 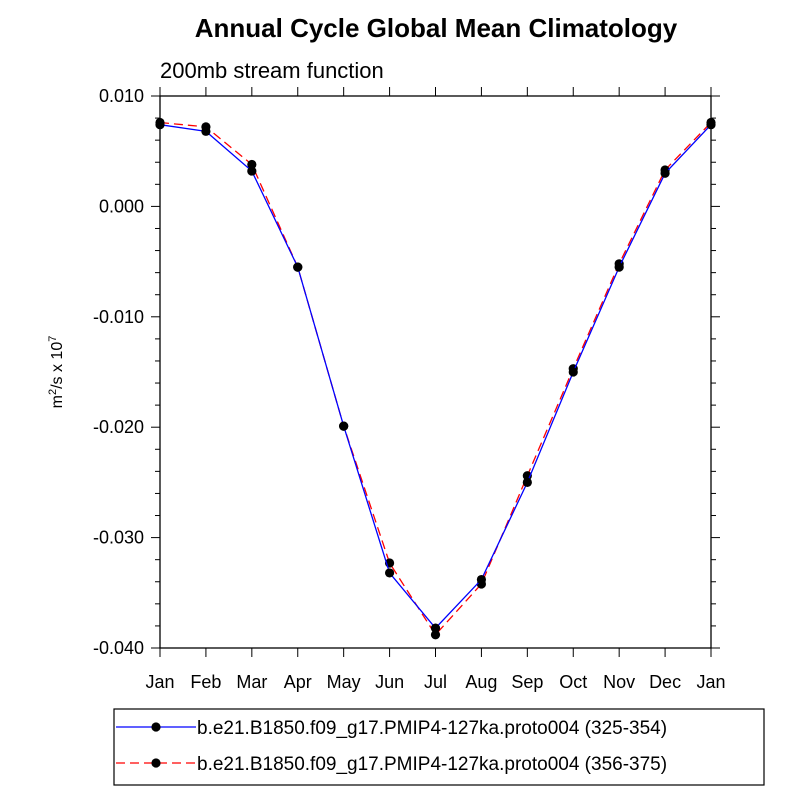 I want to click on x-tick-label: Jul, so click(x=435, y=682).